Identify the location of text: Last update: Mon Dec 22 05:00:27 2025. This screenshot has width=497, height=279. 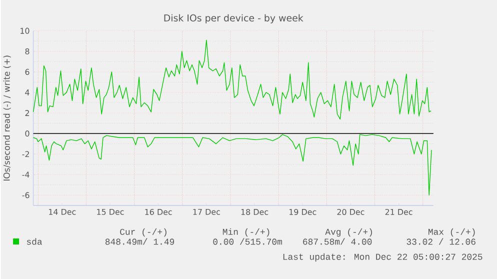
(382, 257).